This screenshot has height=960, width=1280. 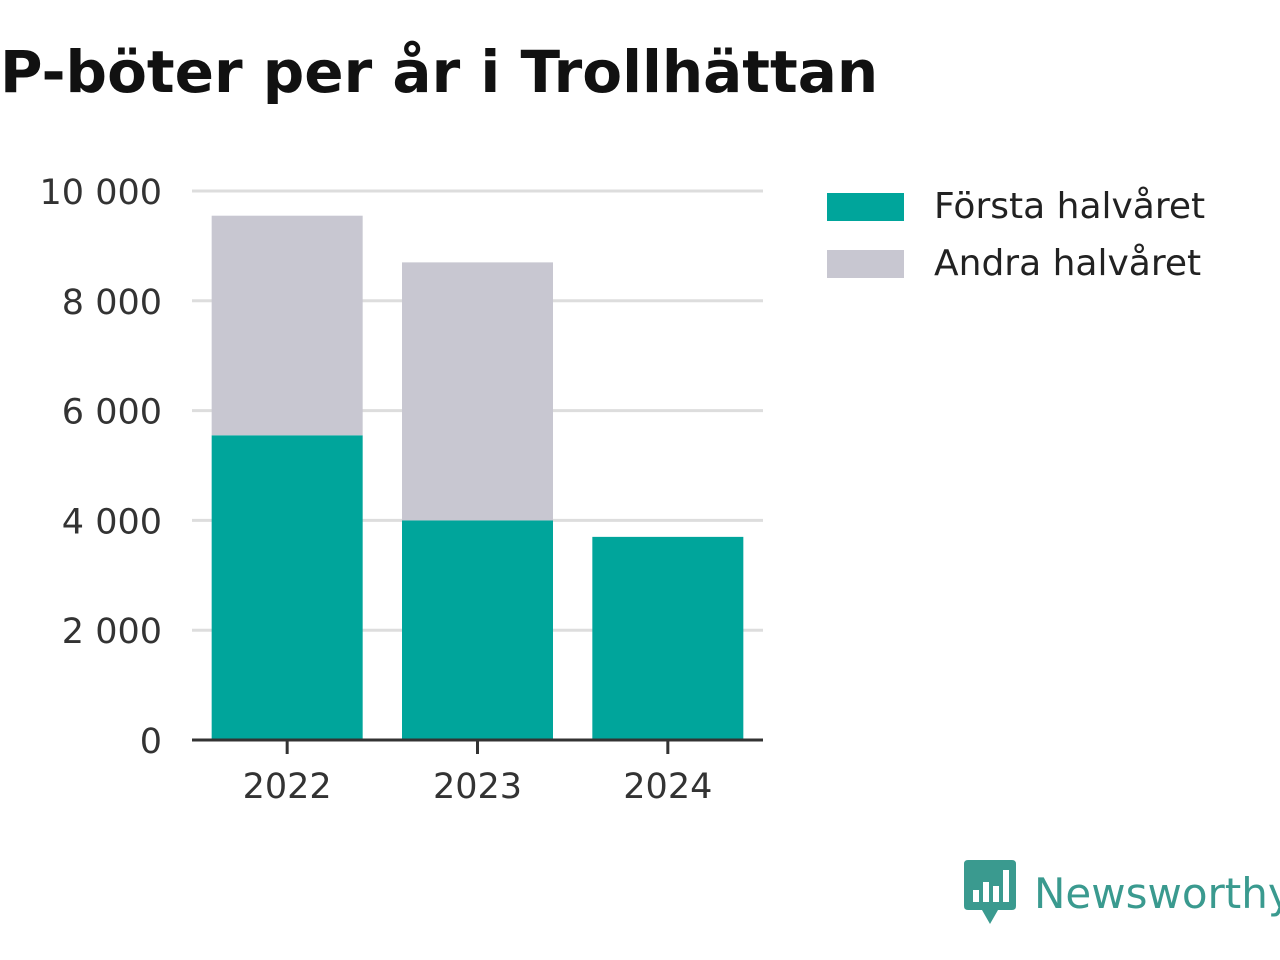 What do you see at coordinates (477, 787) in the screenshot?
I see `x-tick-label: 2023` at bounding box center [477, 787].